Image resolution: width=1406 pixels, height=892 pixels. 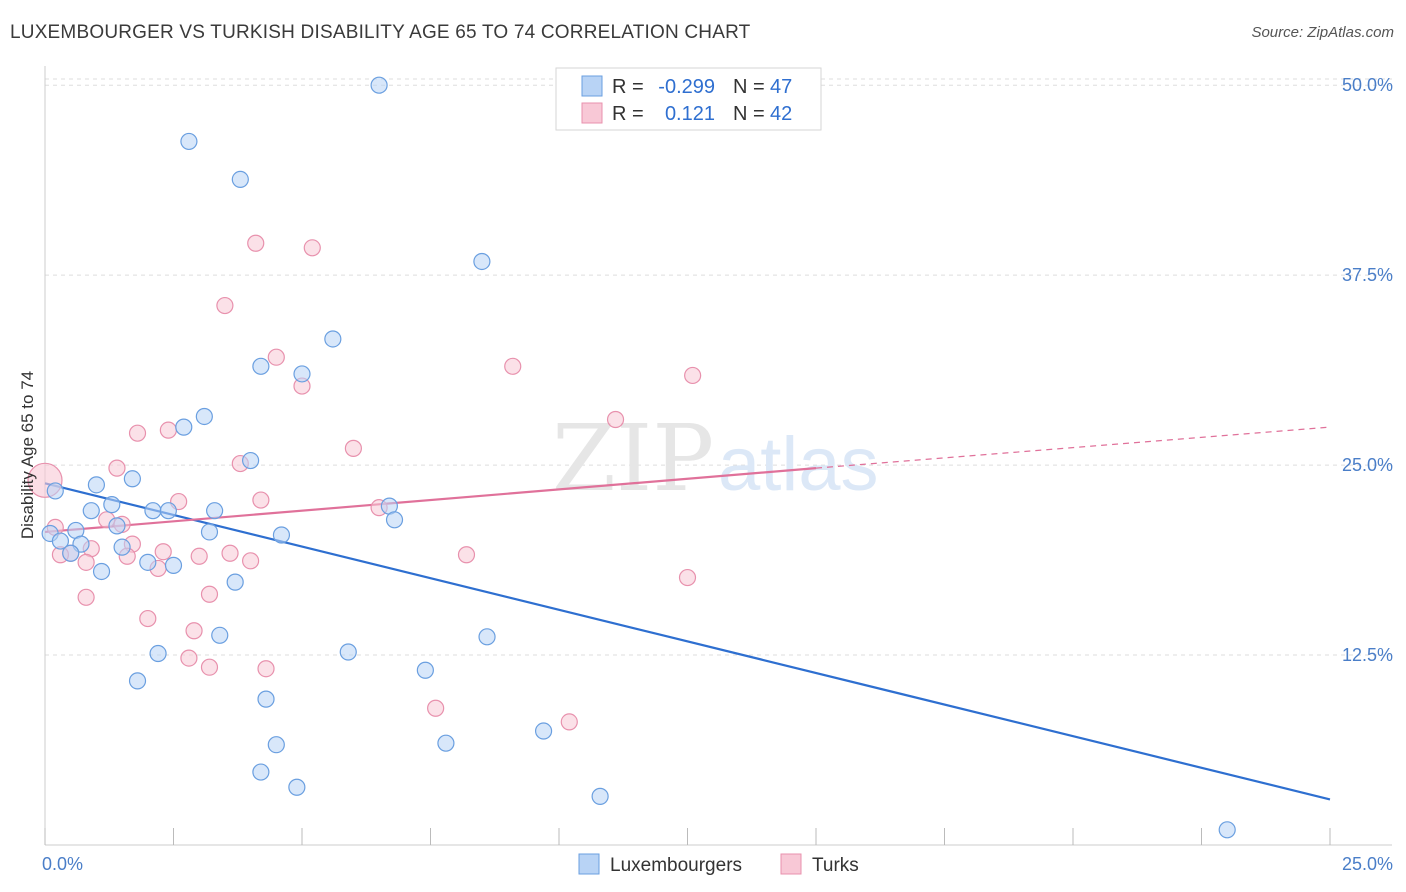 What do you see at coordinates (628, 114) in the screenshot?
I see `legend-r-label-2: R =` at bounding box center [628, 114].